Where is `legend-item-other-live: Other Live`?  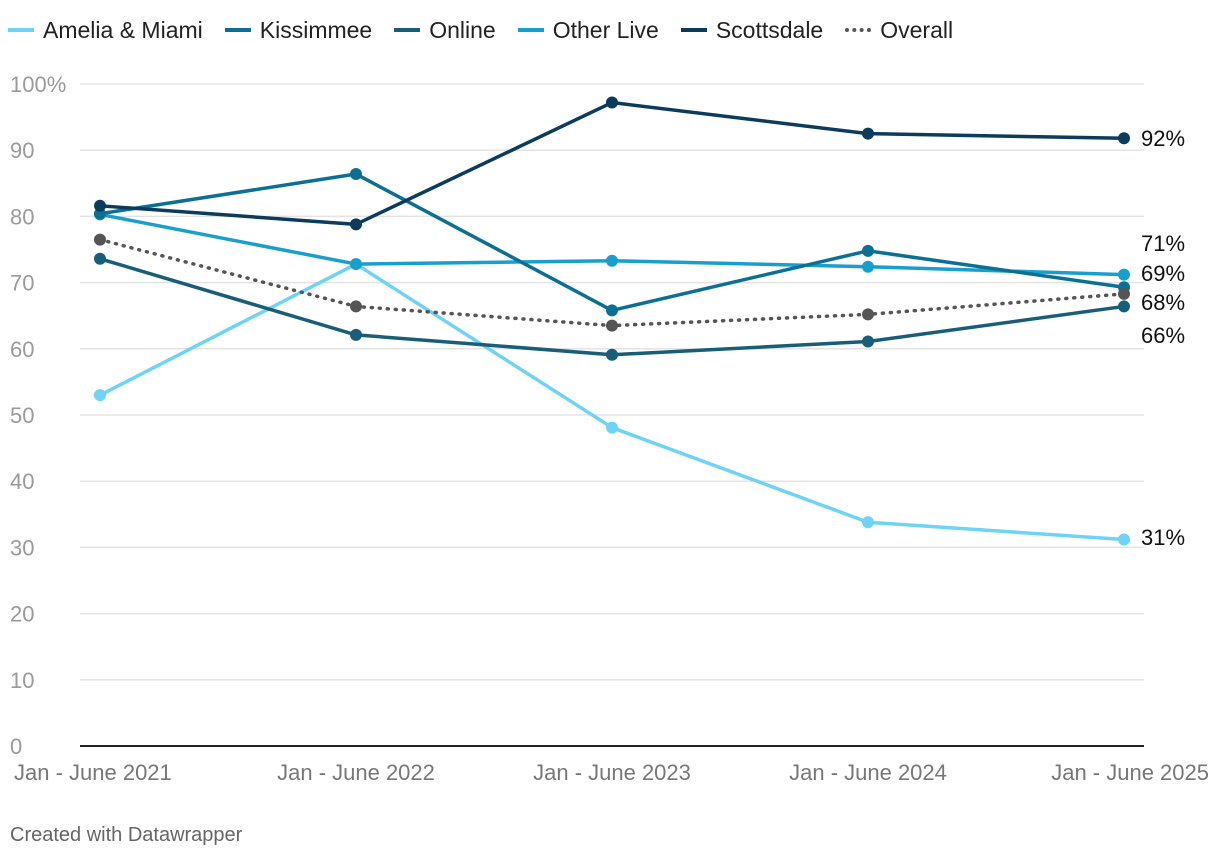 legend-item-other-live: Other Live is located at coordinates (588, 30).